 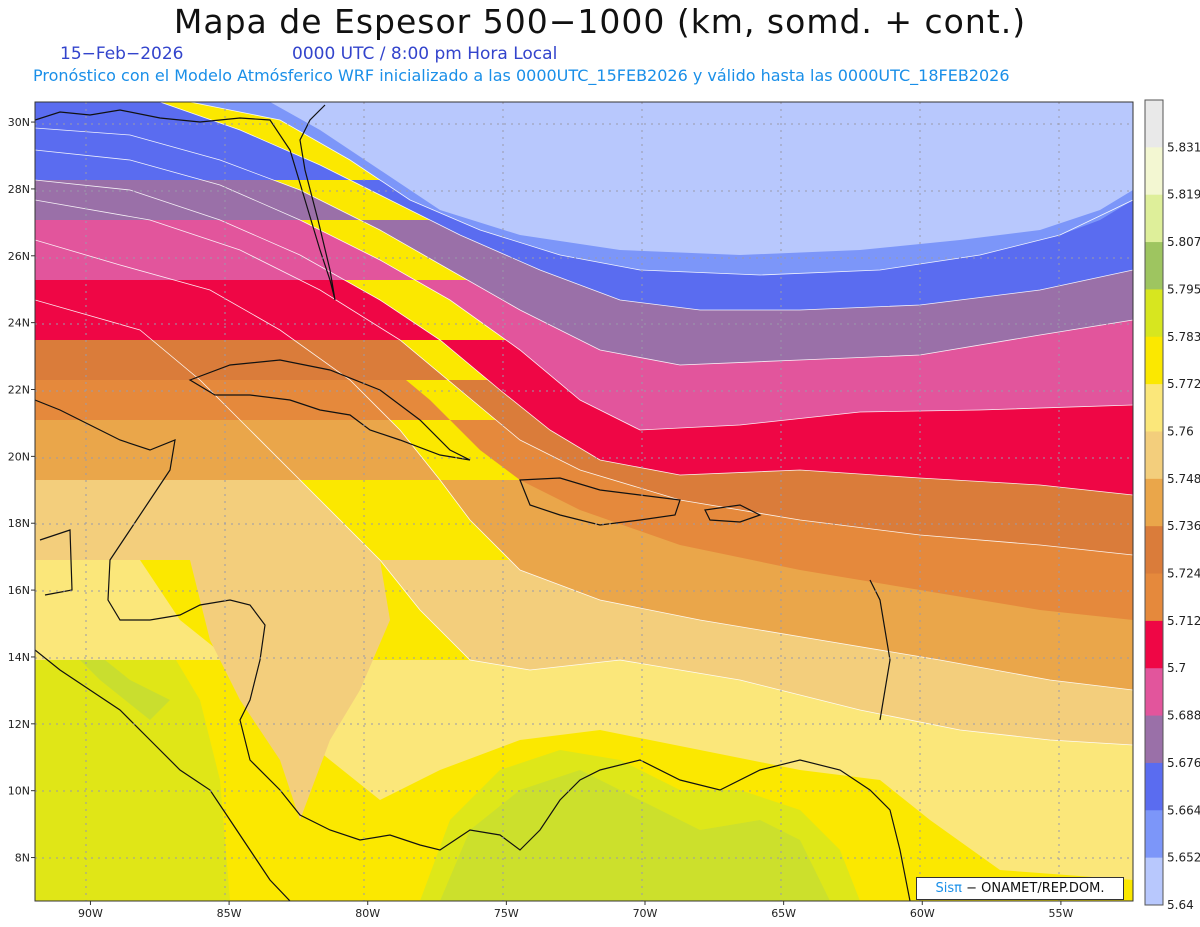 I want to click on lat-tick-label: 28N, so click(x=19, y=189).